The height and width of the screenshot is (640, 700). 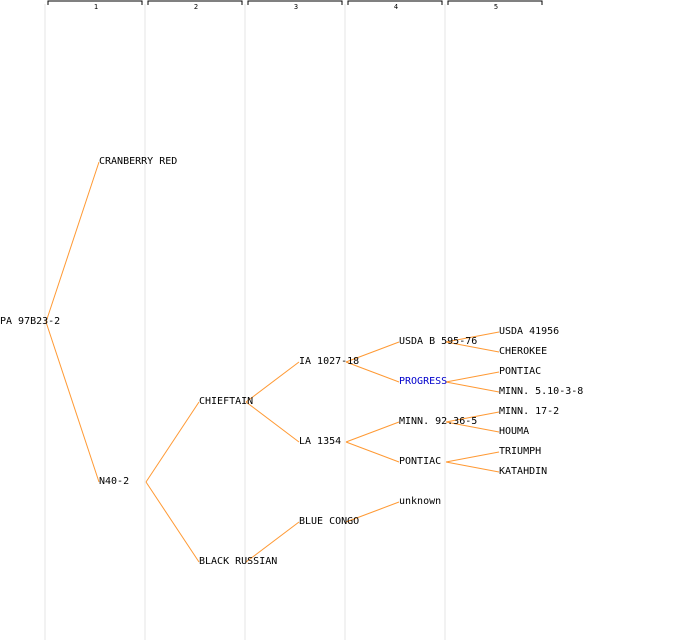 What do you see at coordinates (520, 371) in the screenshot?
I see `node-label-n15: PONTIAC` at bounding box center [520, 371].